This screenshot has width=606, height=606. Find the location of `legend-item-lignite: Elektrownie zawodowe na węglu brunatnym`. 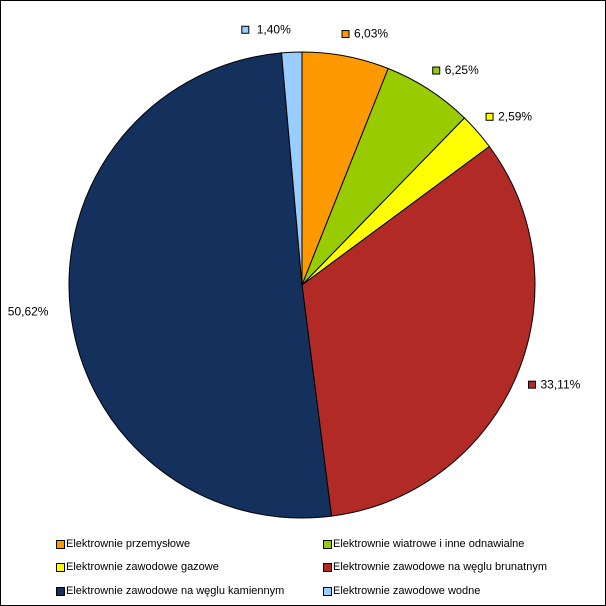

legend-item-lignite: Elektrownie zawodowe na węglu brunatnym is located at coordinates (435, 567).